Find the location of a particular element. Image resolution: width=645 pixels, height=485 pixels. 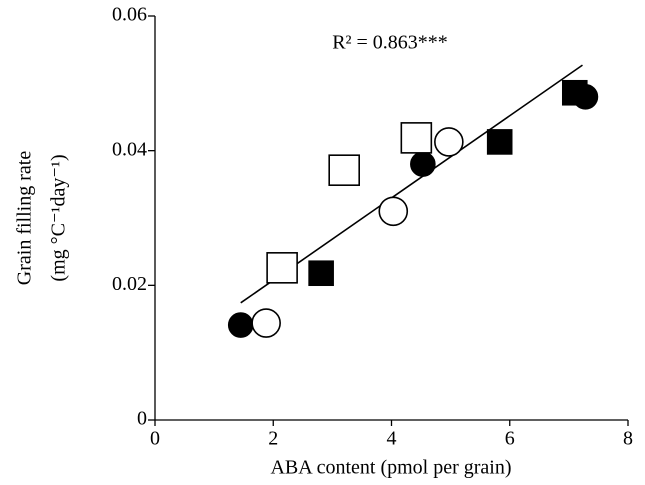

y-axis-units: (mg °C⁻¹day⁻¹) is located at coordinates (59, 217).